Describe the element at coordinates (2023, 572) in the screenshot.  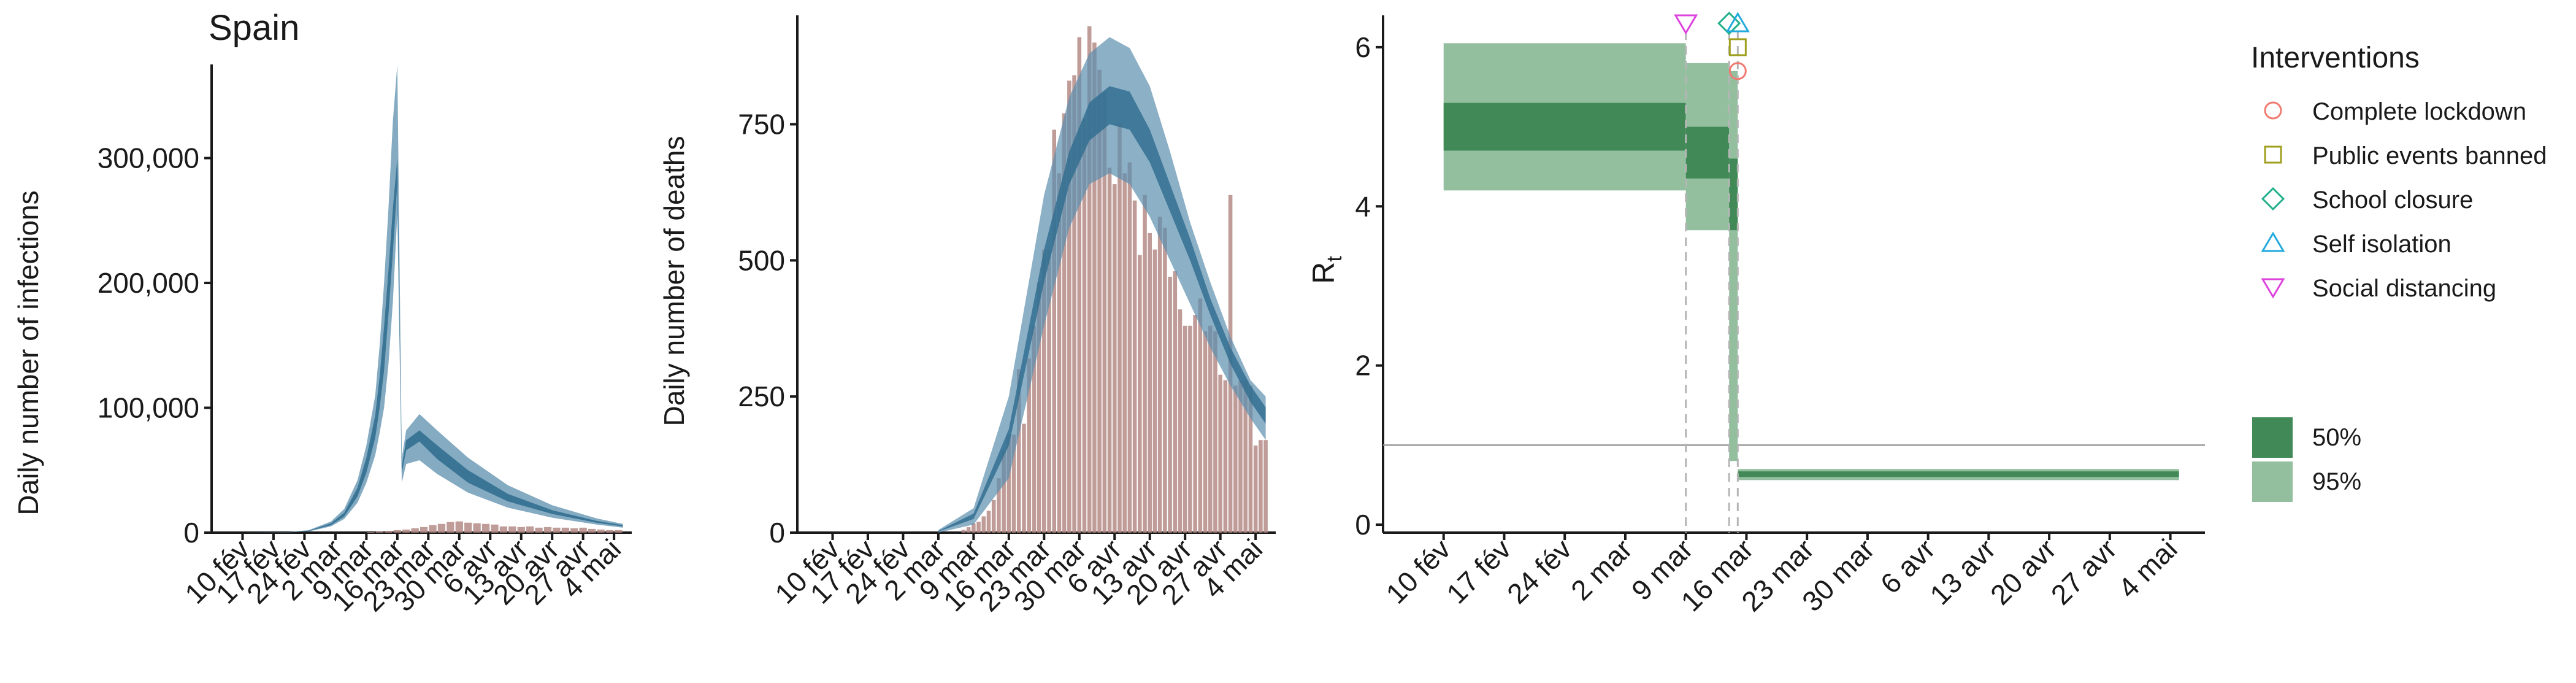
I see `rt-x-tick-label: 20 avr` at that location.